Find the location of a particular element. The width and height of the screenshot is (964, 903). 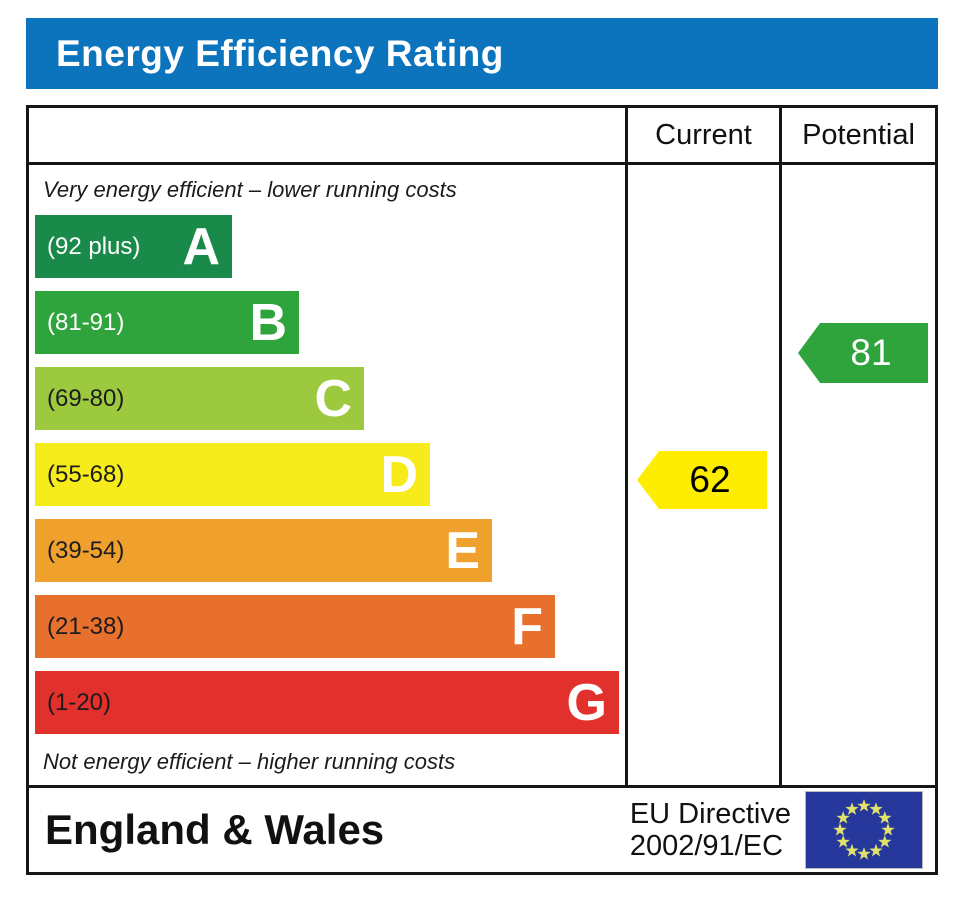

eu-directive-line2: 2002/91/EC is located at coordinates (706, 846).